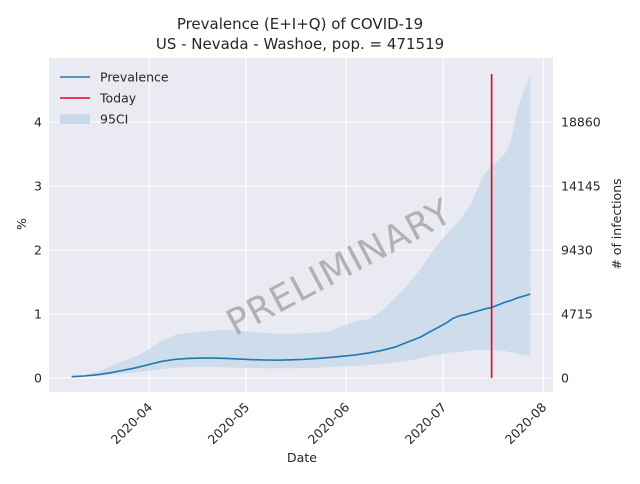  What do you see at coordinates (21, 224) in the screenshot?
I see `y-axis-label-left: %` at bounding box center [21, 224].